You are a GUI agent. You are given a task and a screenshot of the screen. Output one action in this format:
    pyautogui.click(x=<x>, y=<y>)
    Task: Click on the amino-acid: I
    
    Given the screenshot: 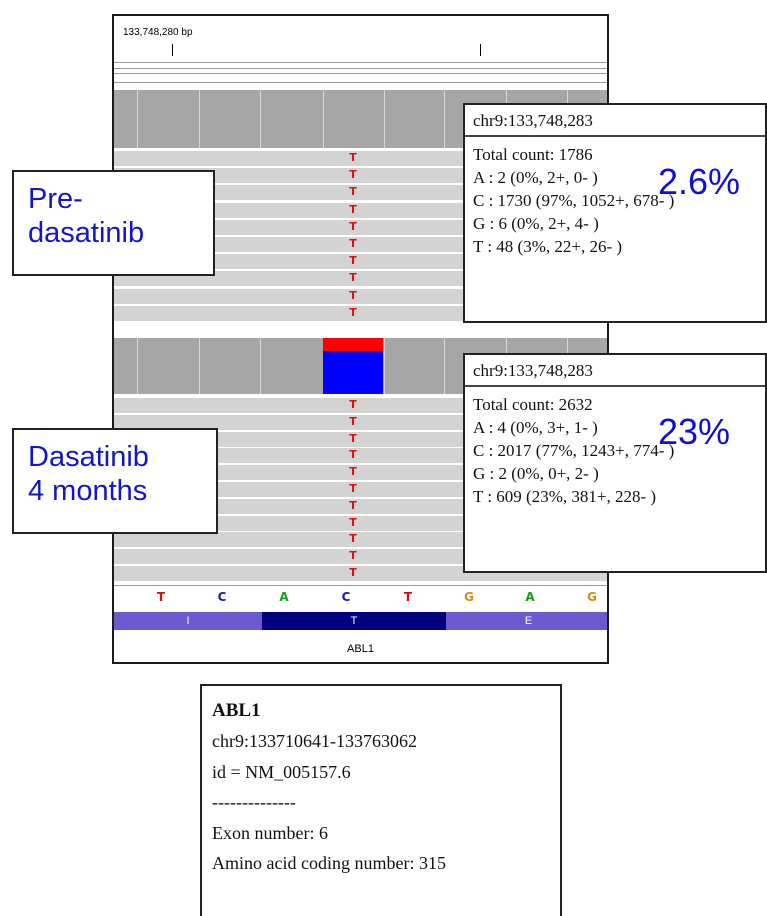 What is the action you would take?
    pyautogui.click(x=188, y=621)
    